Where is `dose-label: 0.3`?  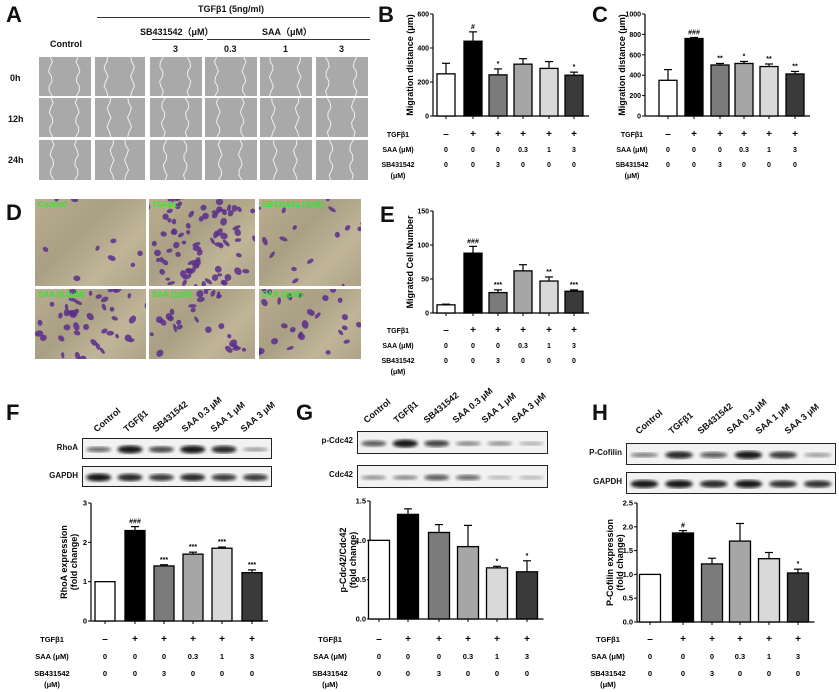 dose-label: 0.3 is located at coordinates (230, 49).